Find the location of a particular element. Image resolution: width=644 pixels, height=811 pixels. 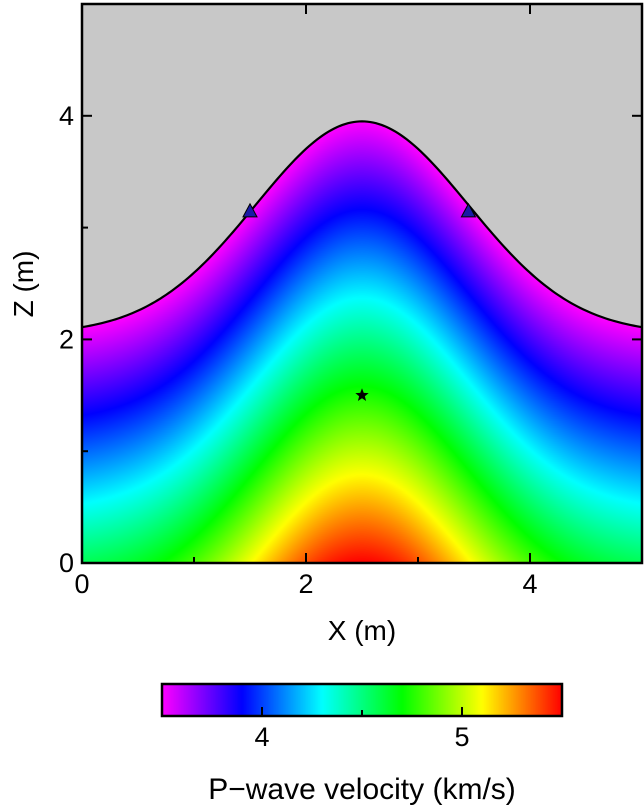

x-axis-label: X (m) is located at coordinates (362, 630).